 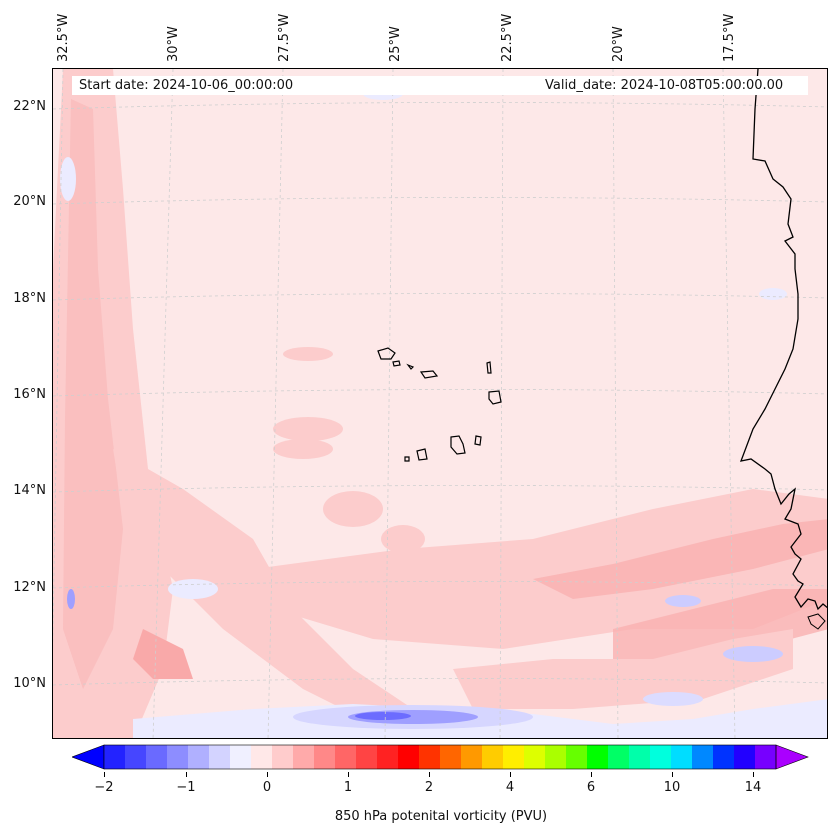 I want to click on date-info-bar, so click(x=440, y=85).